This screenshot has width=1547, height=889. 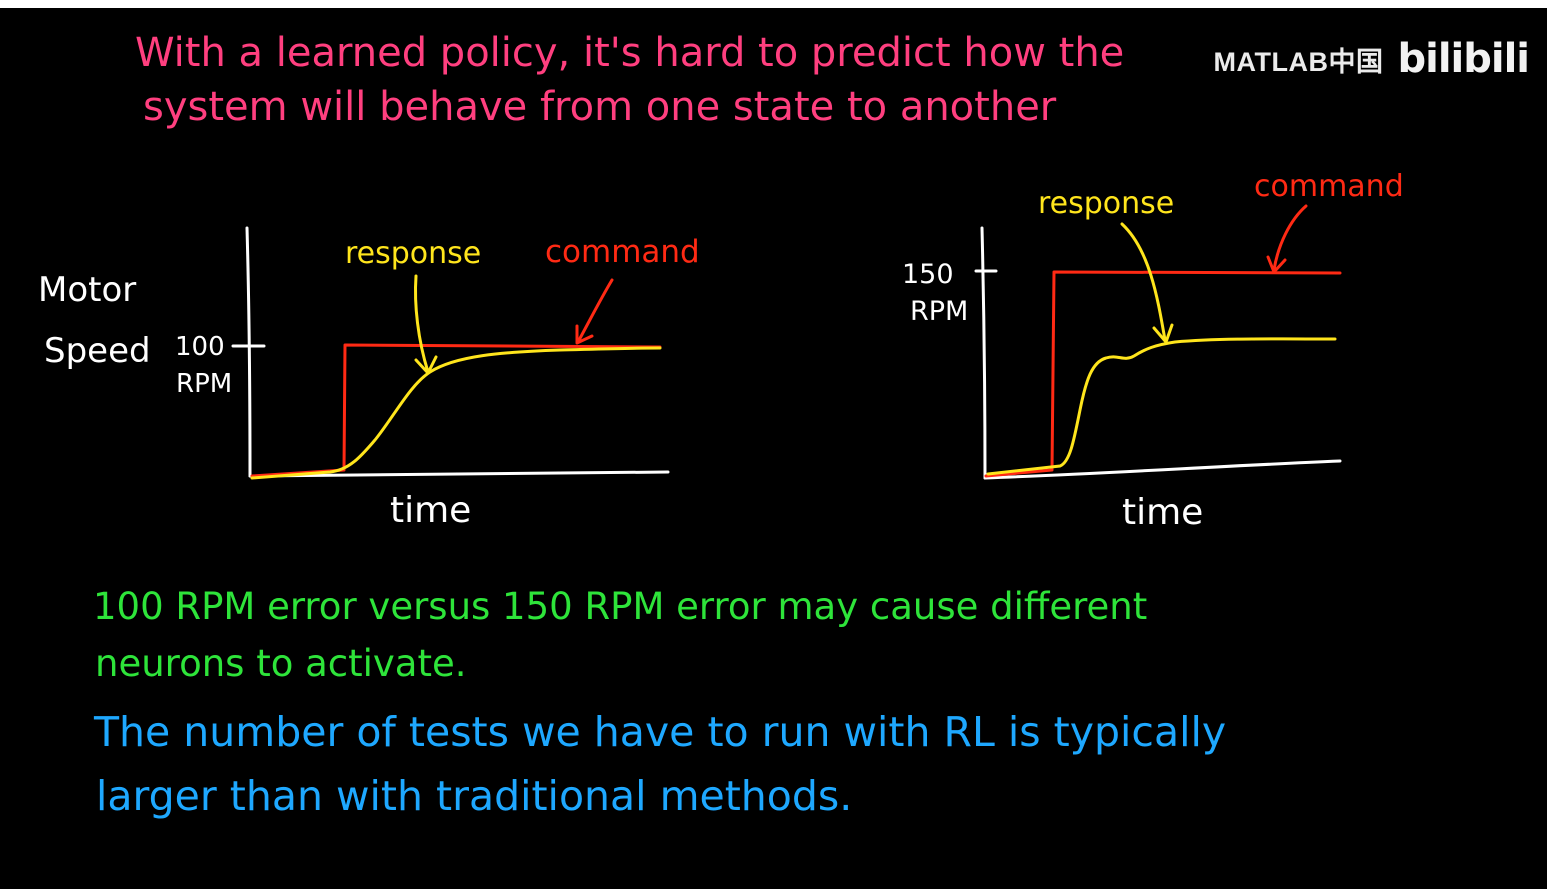 What do you see at coordinates (1147, 283) in the screenshot?
I see `right-response-arrow` at bounding box center [1147, 283].